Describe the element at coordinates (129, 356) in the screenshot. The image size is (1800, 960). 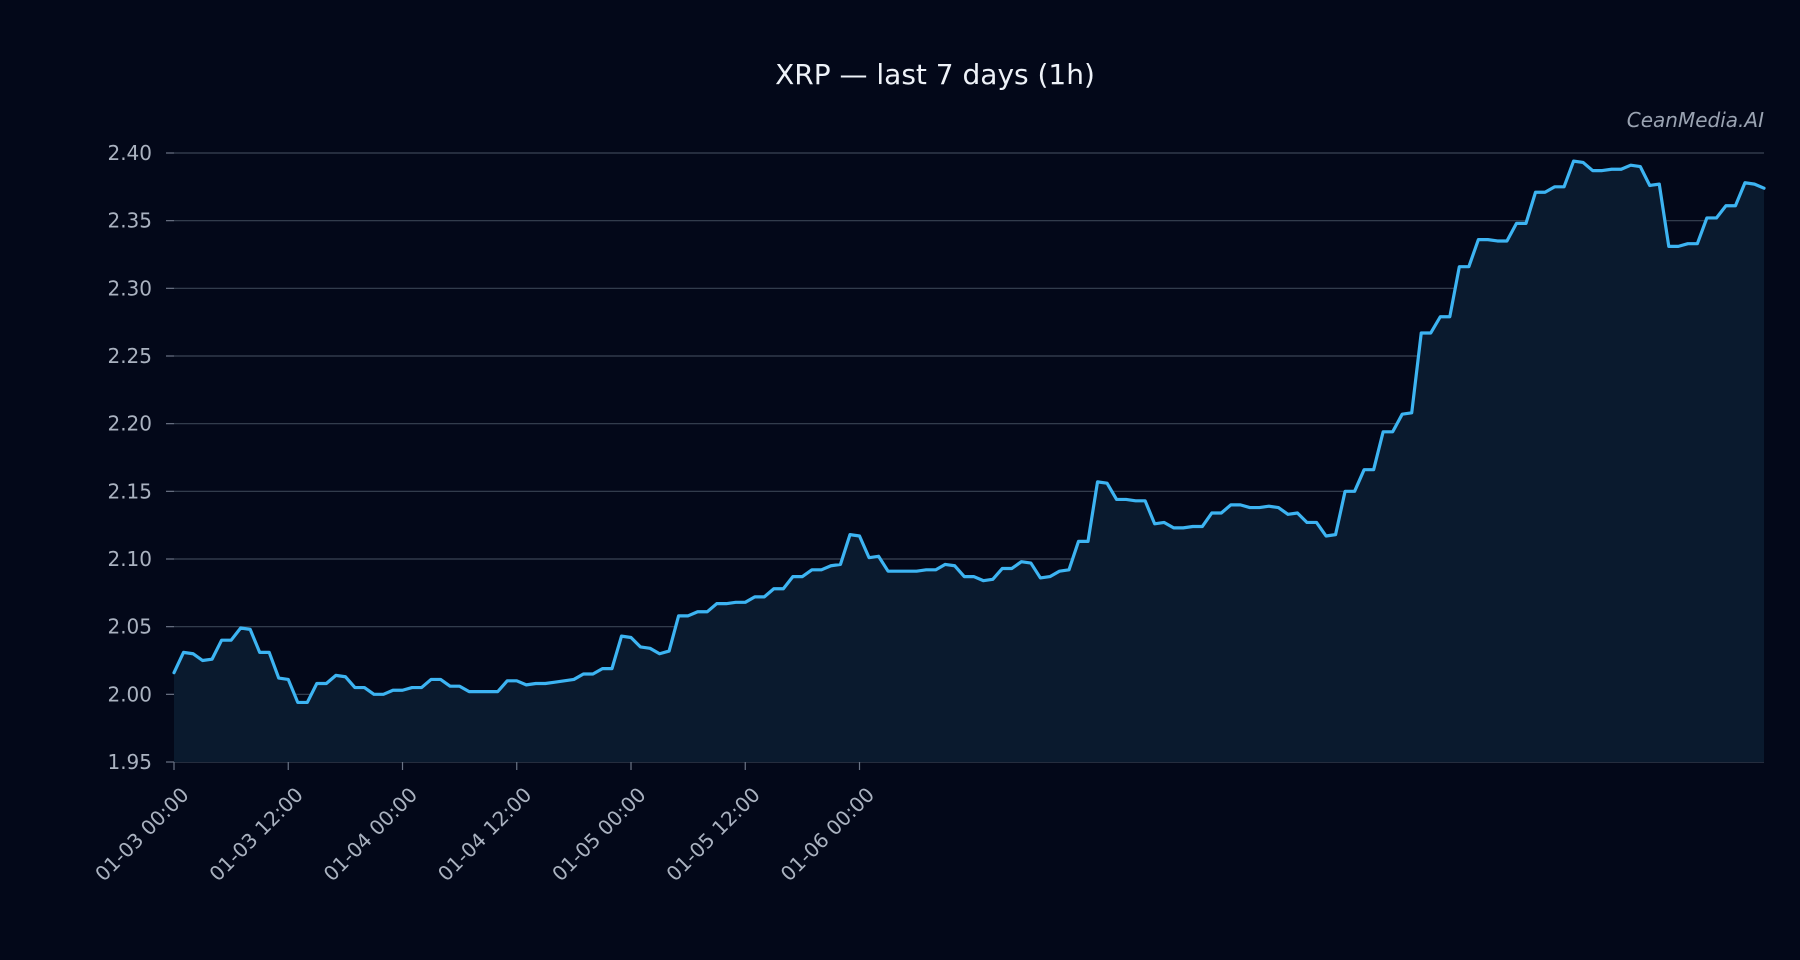
I see `y-tick-label: 2.25` at that location.